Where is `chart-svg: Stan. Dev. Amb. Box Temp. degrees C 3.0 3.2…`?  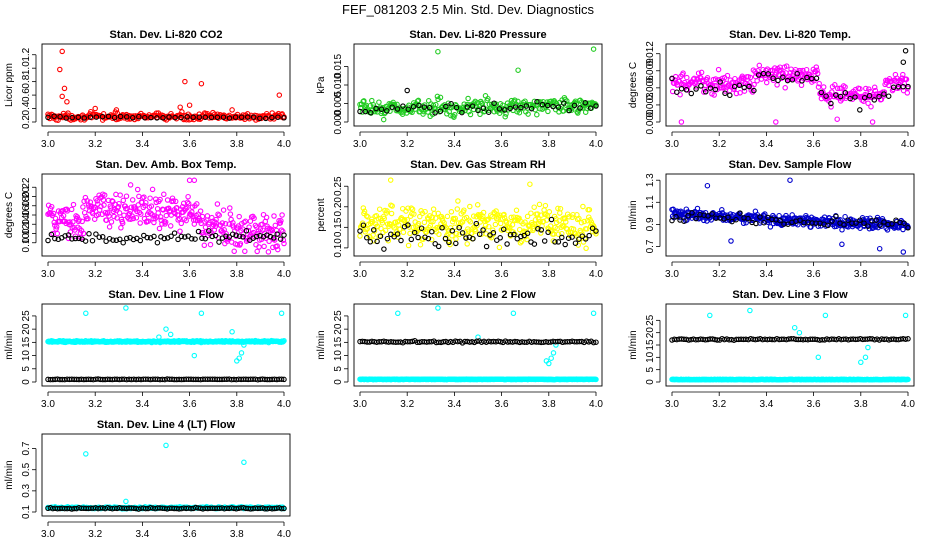
chart-svg: Stan. Dev. Amb. Box Temp. degrees C 3.0 3.2… is located at coordinates (147, 219).